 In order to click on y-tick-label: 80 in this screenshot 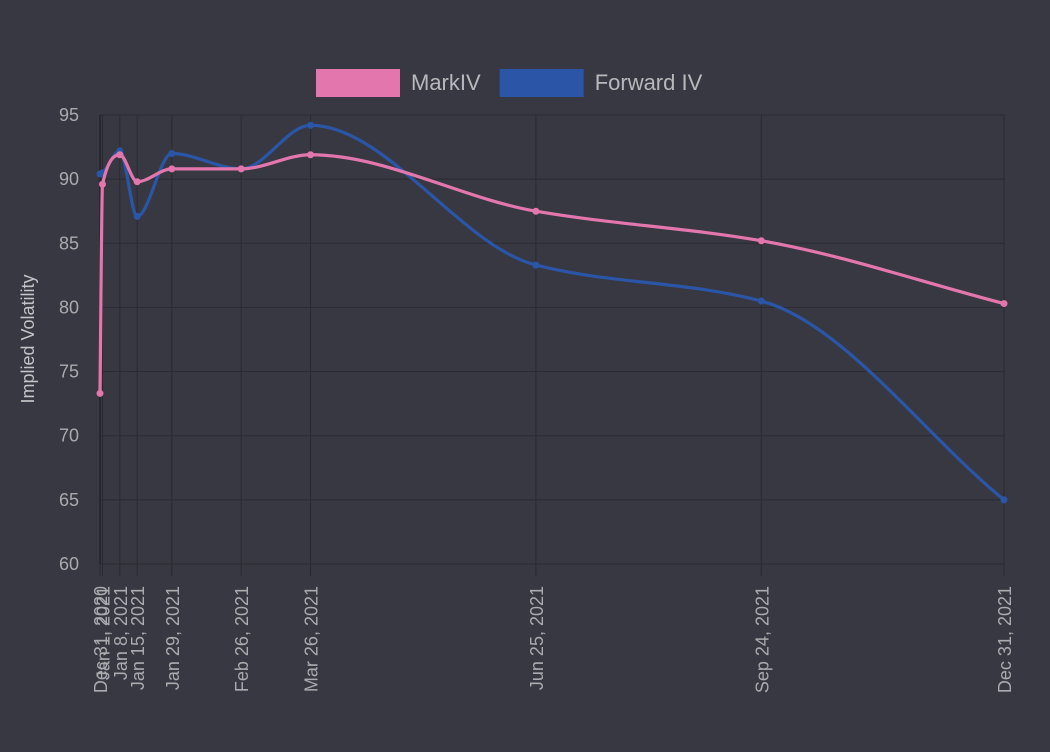, I will do `click(69, 307)`.